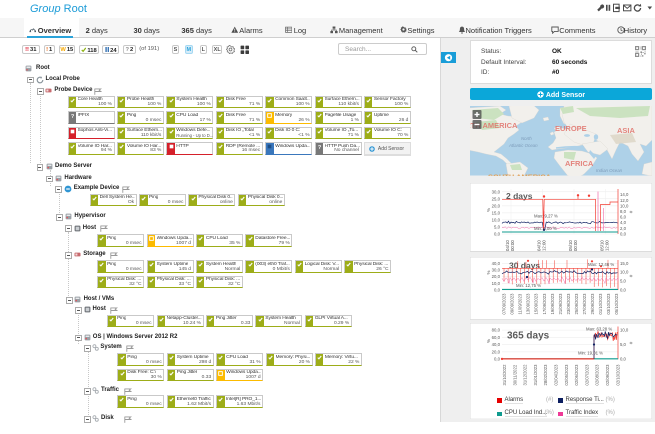 The width and height of the screenshot is (655, 434). What do you see at coordinates (566, 375) in the screenshot?
I see `svg-text: 02/05/2023` at bounding box center [566, 375].